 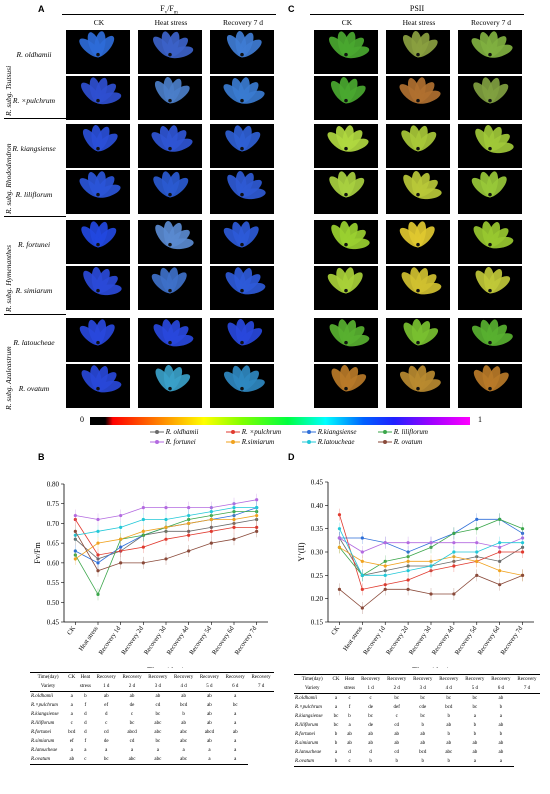 What do you see at coordinates (317, 483) in the screenshot?
I see `y-tick-label: 0.45` at bounding box center [317, 483].